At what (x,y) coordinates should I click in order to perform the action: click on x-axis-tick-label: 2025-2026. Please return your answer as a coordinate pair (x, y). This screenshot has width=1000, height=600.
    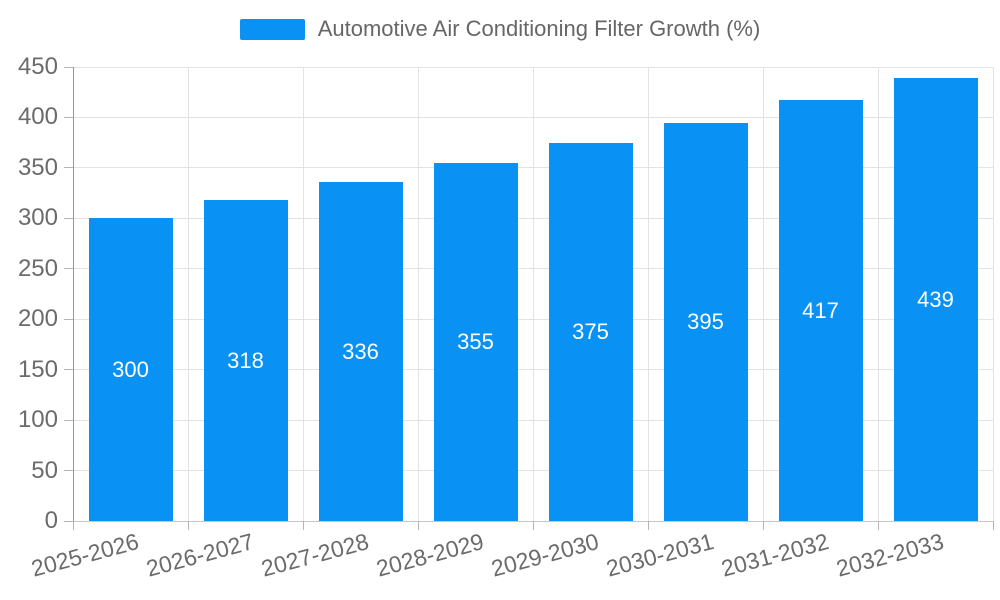
    Looking at the image, I should click on (84, 555).